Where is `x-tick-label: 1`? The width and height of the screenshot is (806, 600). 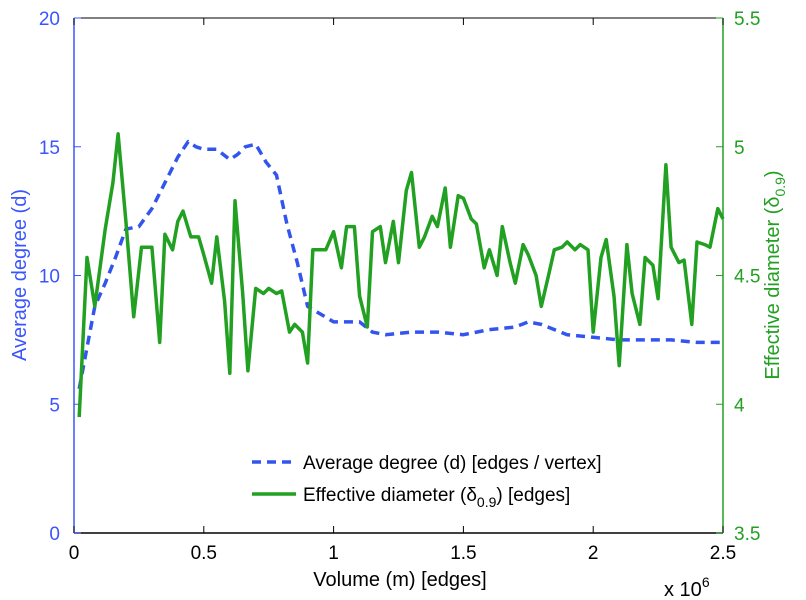
x-tick-label: 1 is located at coordinates (333, 553).